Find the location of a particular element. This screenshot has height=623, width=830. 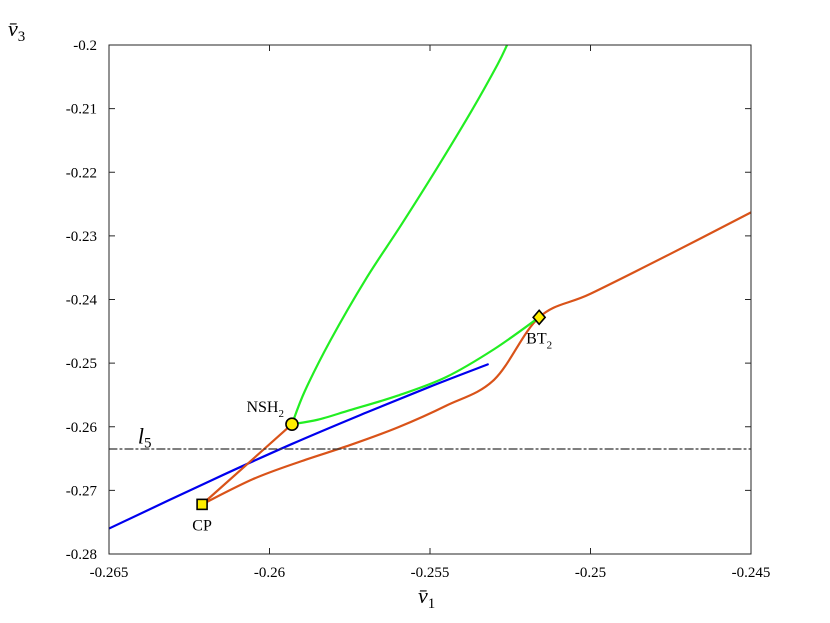

x-axis-label: v̄1 is located at coordinates (426, 597).